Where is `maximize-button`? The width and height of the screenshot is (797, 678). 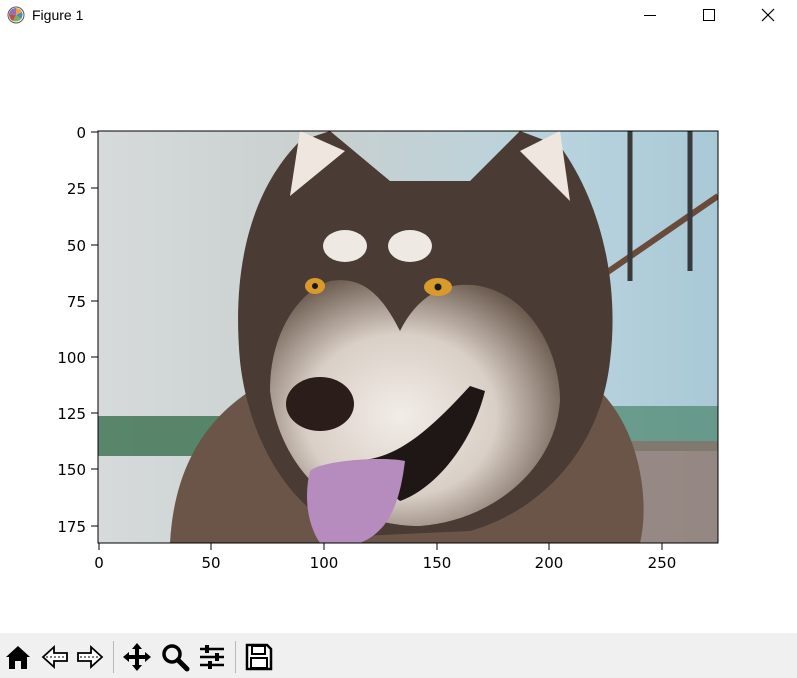 maximize-button is located at coordinates (709, 15).